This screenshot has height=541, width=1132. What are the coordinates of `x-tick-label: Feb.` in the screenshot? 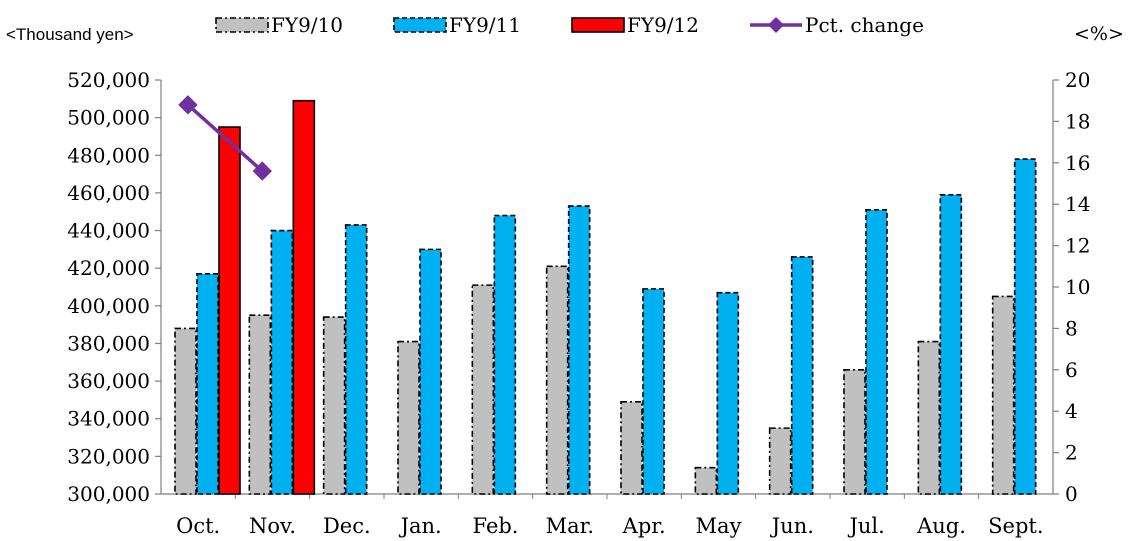 It's located at (496, 526).